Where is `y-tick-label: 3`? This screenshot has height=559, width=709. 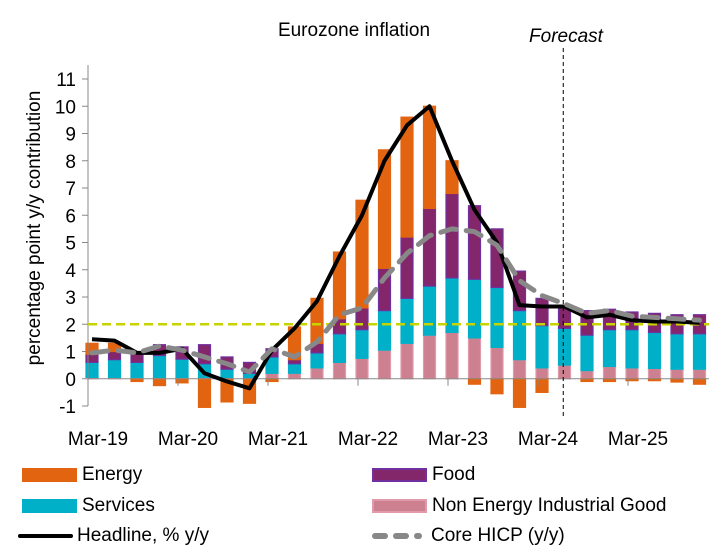 y-tick-label: 3 is located at coordinates (70, 298).